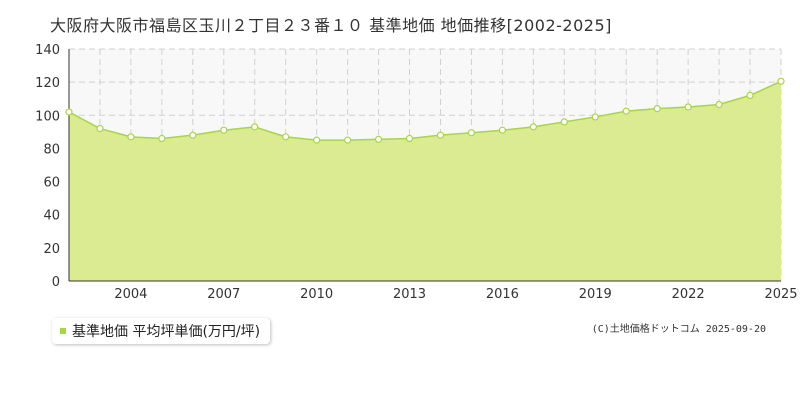 Image resolution: width=800 pixels, height=400 pixels. I want to click on y-tick-label-40: 40, so click(51, 216).